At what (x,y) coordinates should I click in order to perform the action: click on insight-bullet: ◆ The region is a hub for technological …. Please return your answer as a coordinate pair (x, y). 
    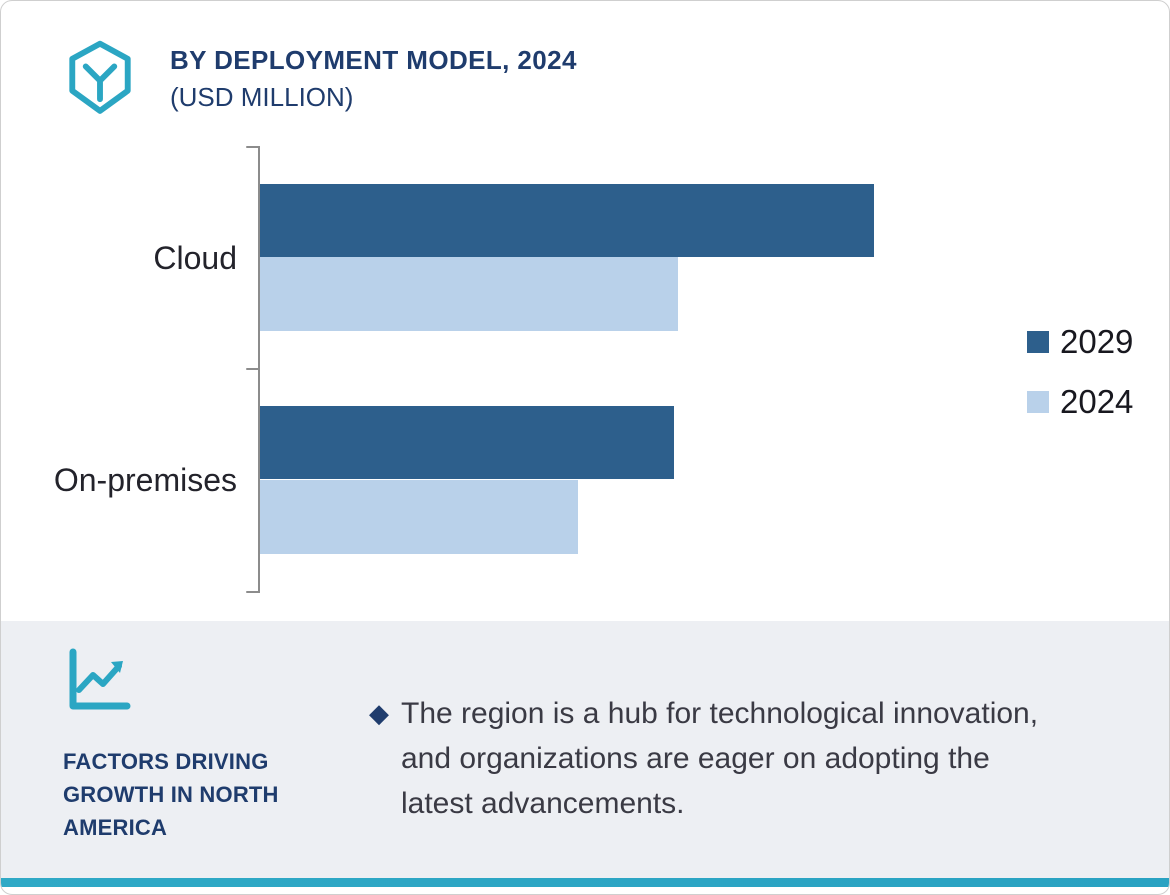
    Looking at the image, I should click on (719, 758).